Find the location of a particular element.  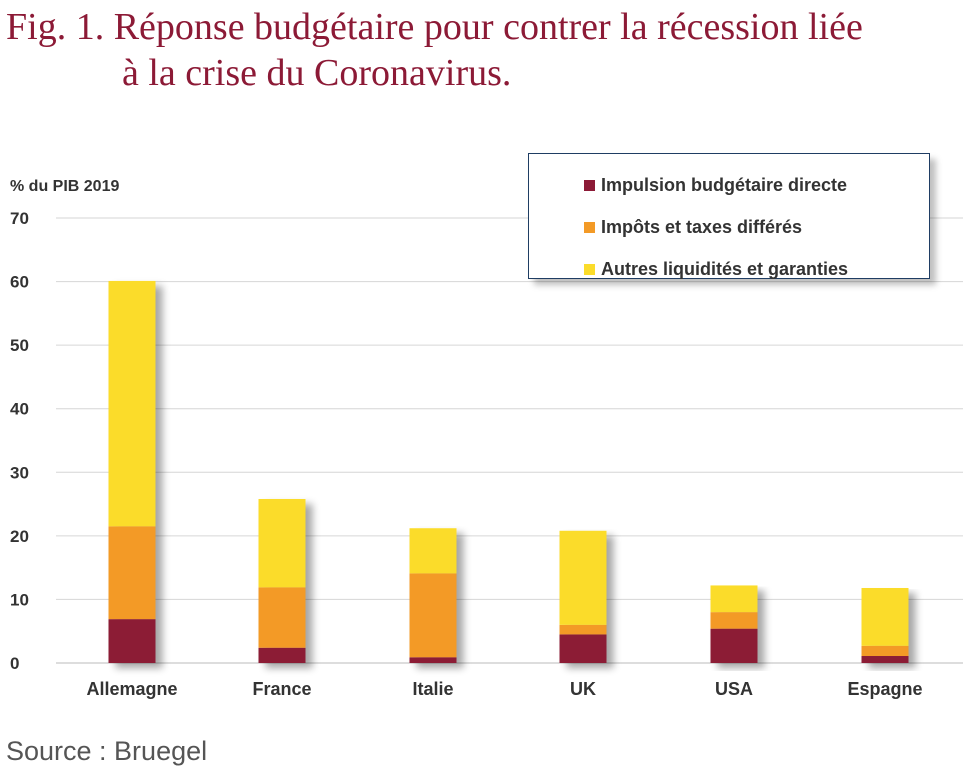

y-tick-label: 10 is located at coordinates (19, 599).